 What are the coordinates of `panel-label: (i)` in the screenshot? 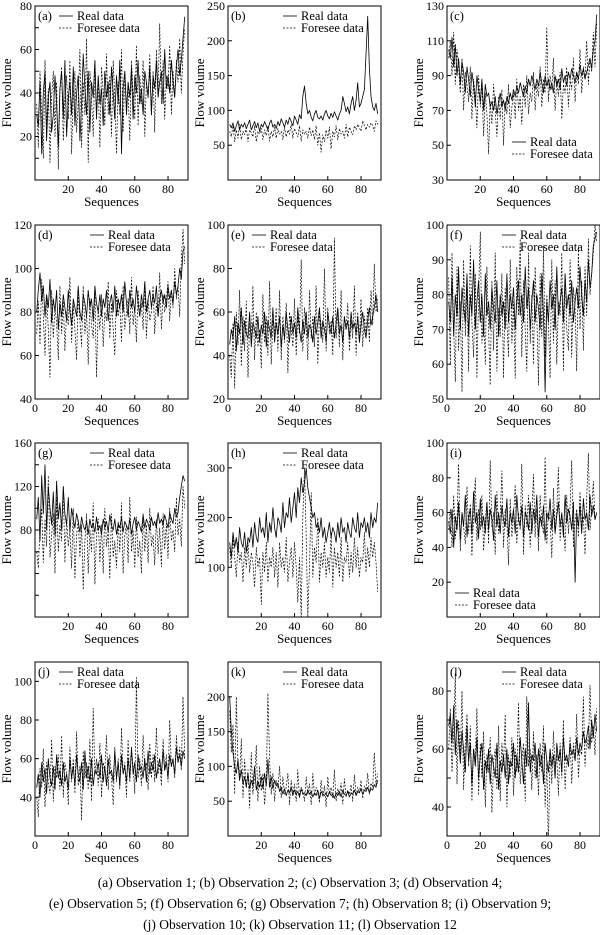 It's located at (456, 453).